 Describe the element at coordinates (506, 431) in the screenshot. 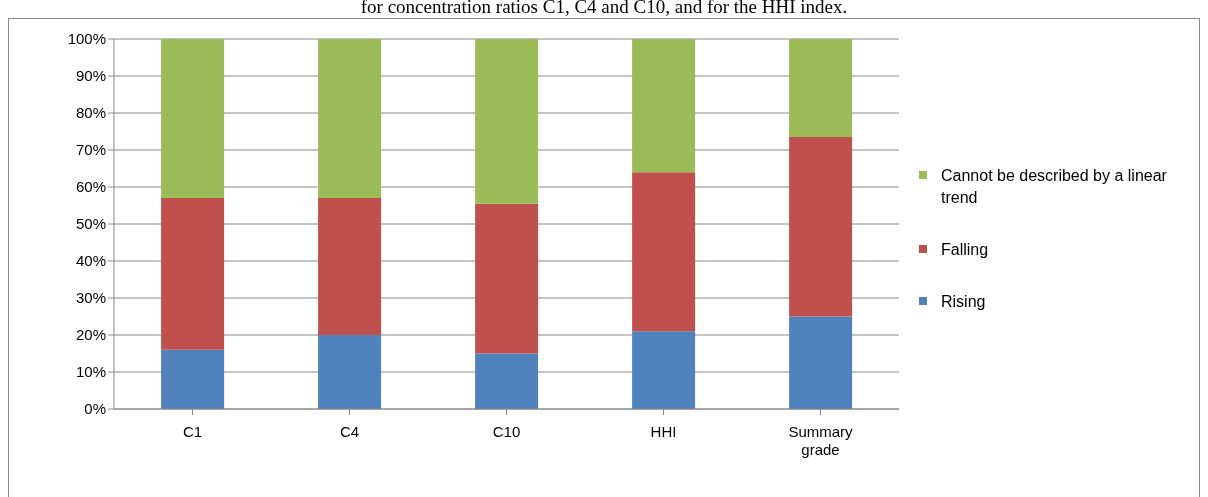

I see `x-tick-label: C10` at that location.